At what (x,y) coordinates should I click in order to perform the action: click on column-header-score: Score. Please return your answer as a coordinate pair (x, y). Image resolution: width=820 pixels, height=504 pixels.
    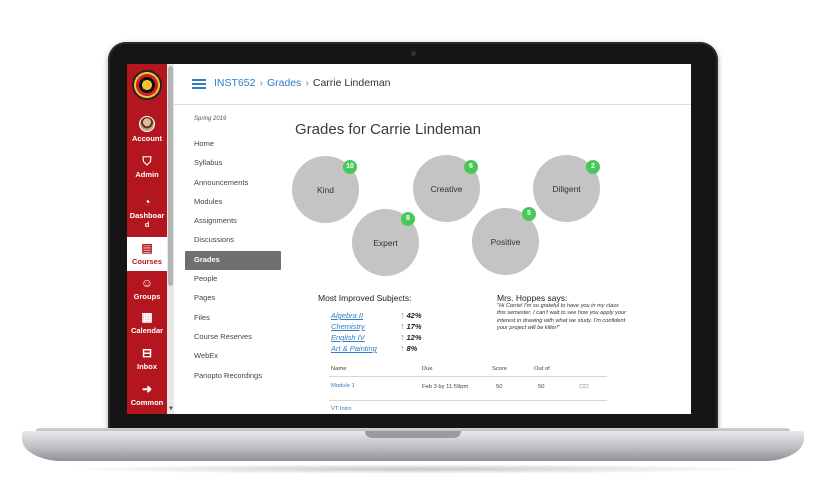
    Looking at the image, I should click on (500, 369).